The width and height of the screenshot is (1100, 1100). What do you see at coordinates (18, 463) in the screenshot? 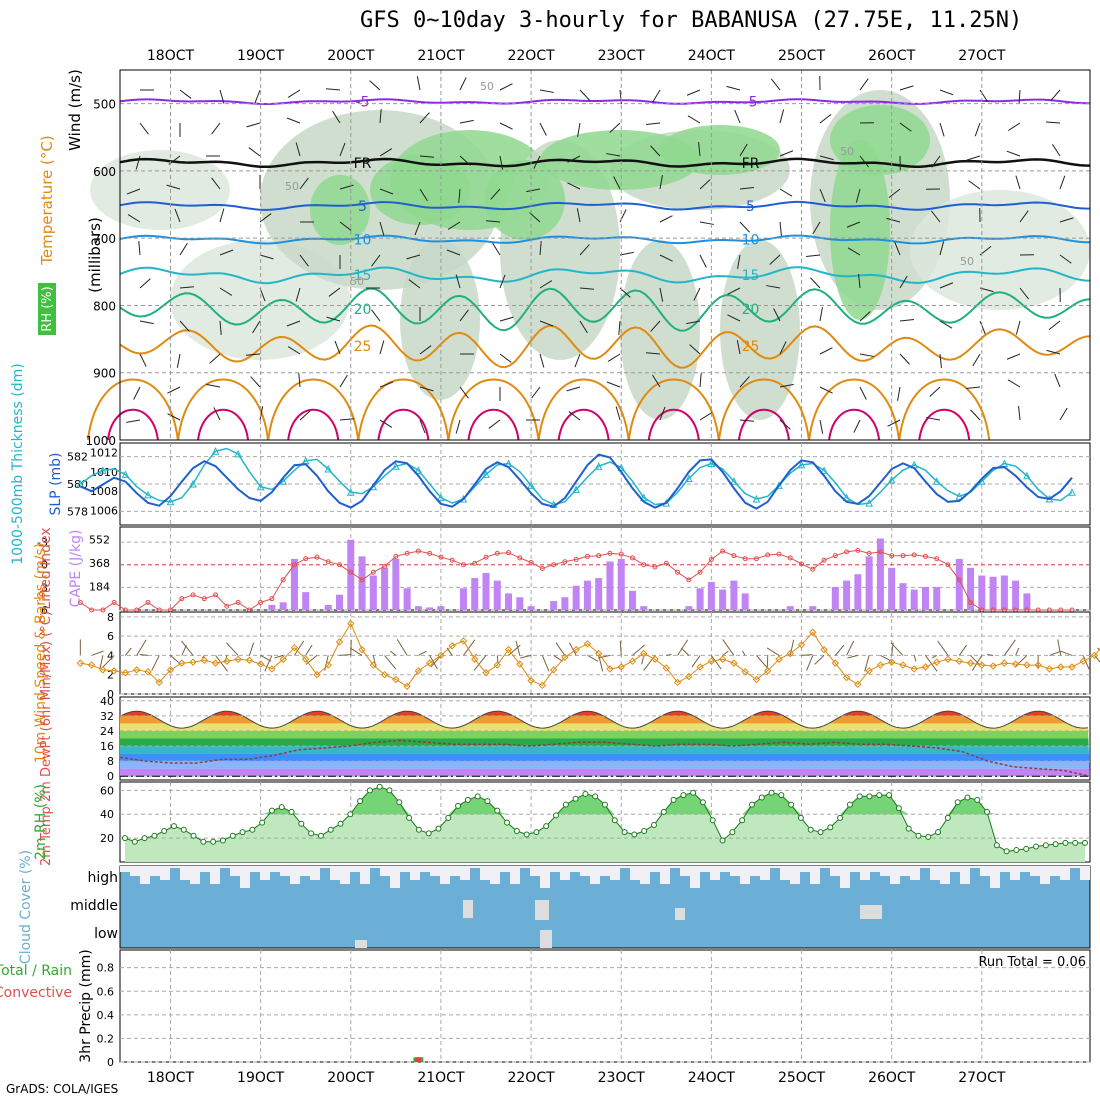
I see `thickness-label: 1000-500mb Thickness (dm)` at bounding box center [18, 463].